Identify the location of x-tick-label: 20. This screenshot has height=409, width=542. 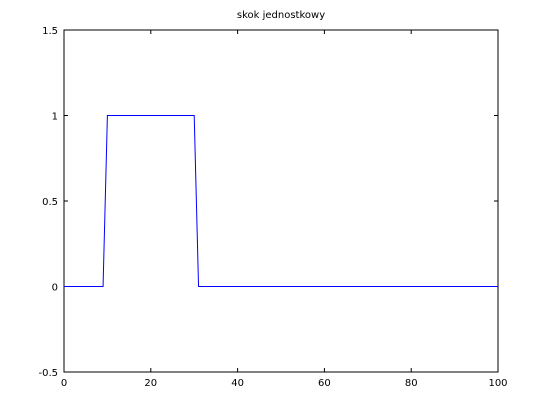
(150, 383).